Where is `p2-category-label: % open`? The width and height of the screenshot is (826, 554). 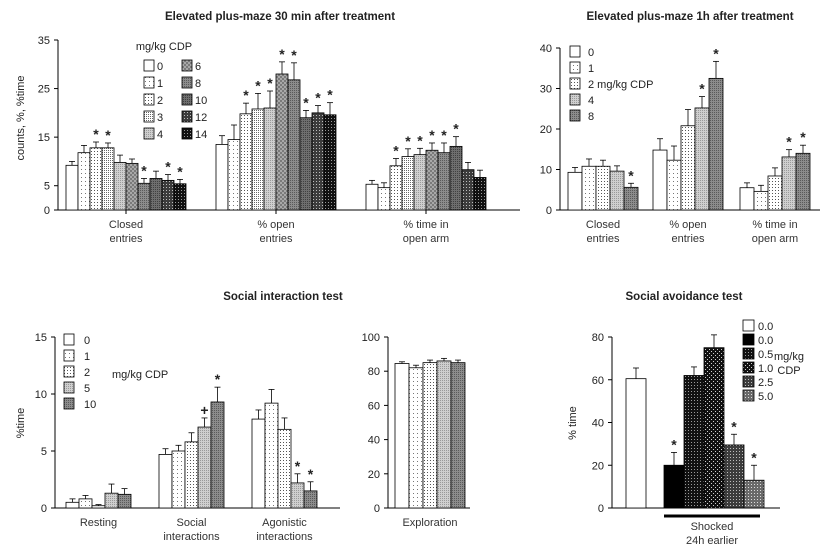 p2-category-label: % open is located at coordinates (687, 225).